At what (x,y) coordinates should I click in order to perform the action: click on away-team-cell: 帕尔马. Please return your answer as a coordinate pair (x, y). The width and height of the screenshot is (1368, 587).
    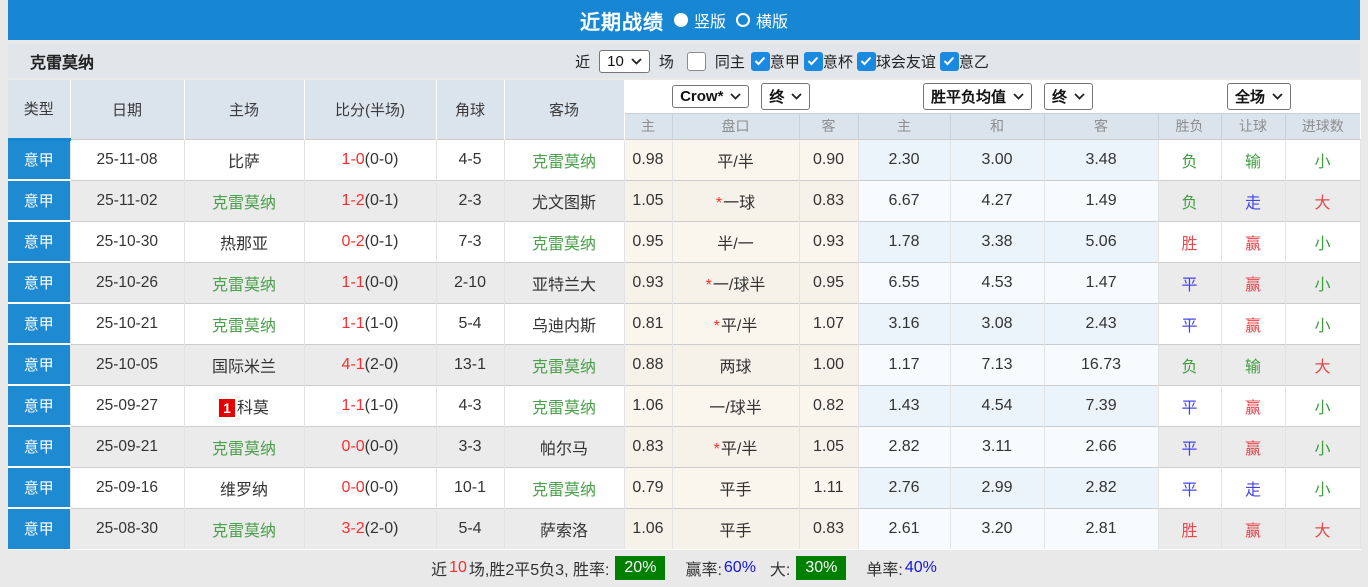
    Looking at the image, I should click on (564, 446).